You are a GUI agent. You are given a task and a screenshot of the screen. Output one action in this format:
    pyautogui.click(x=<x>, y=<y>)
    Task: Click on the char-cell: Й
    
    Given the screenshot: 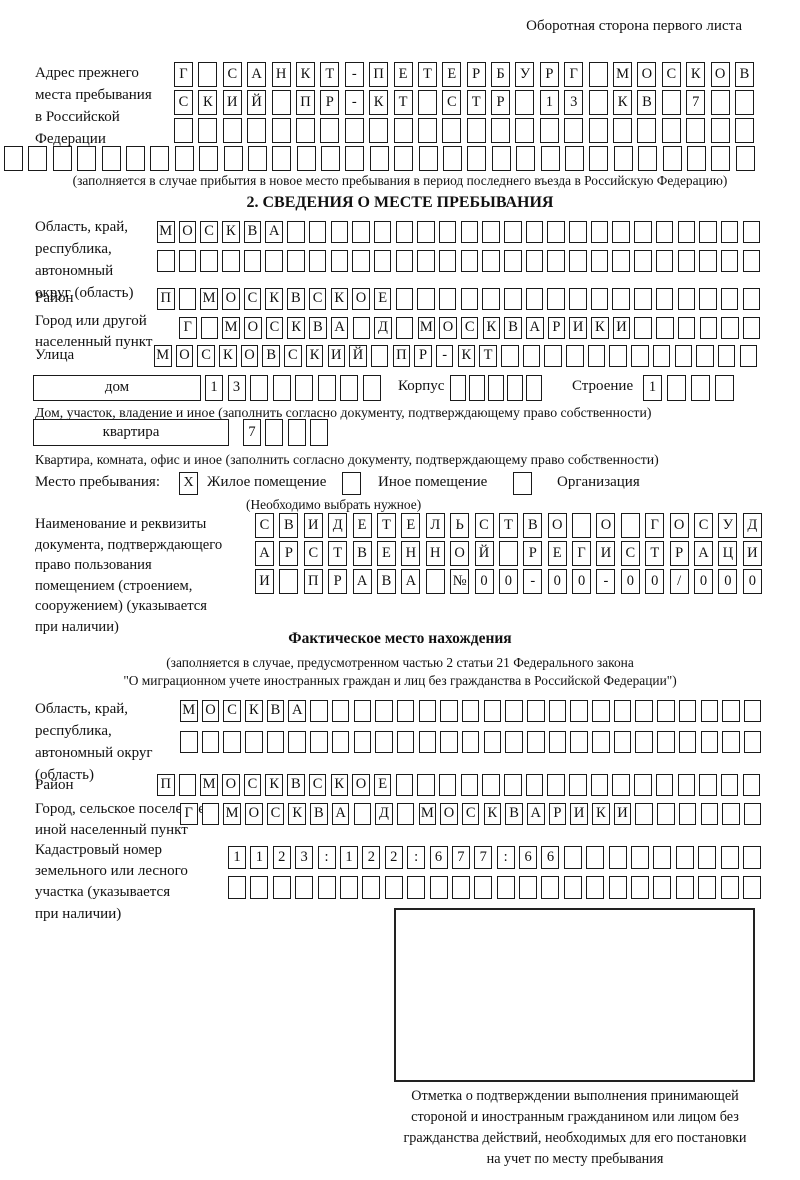 What is the action you would take?
    pyautogui.click(x=358, y=356)
    